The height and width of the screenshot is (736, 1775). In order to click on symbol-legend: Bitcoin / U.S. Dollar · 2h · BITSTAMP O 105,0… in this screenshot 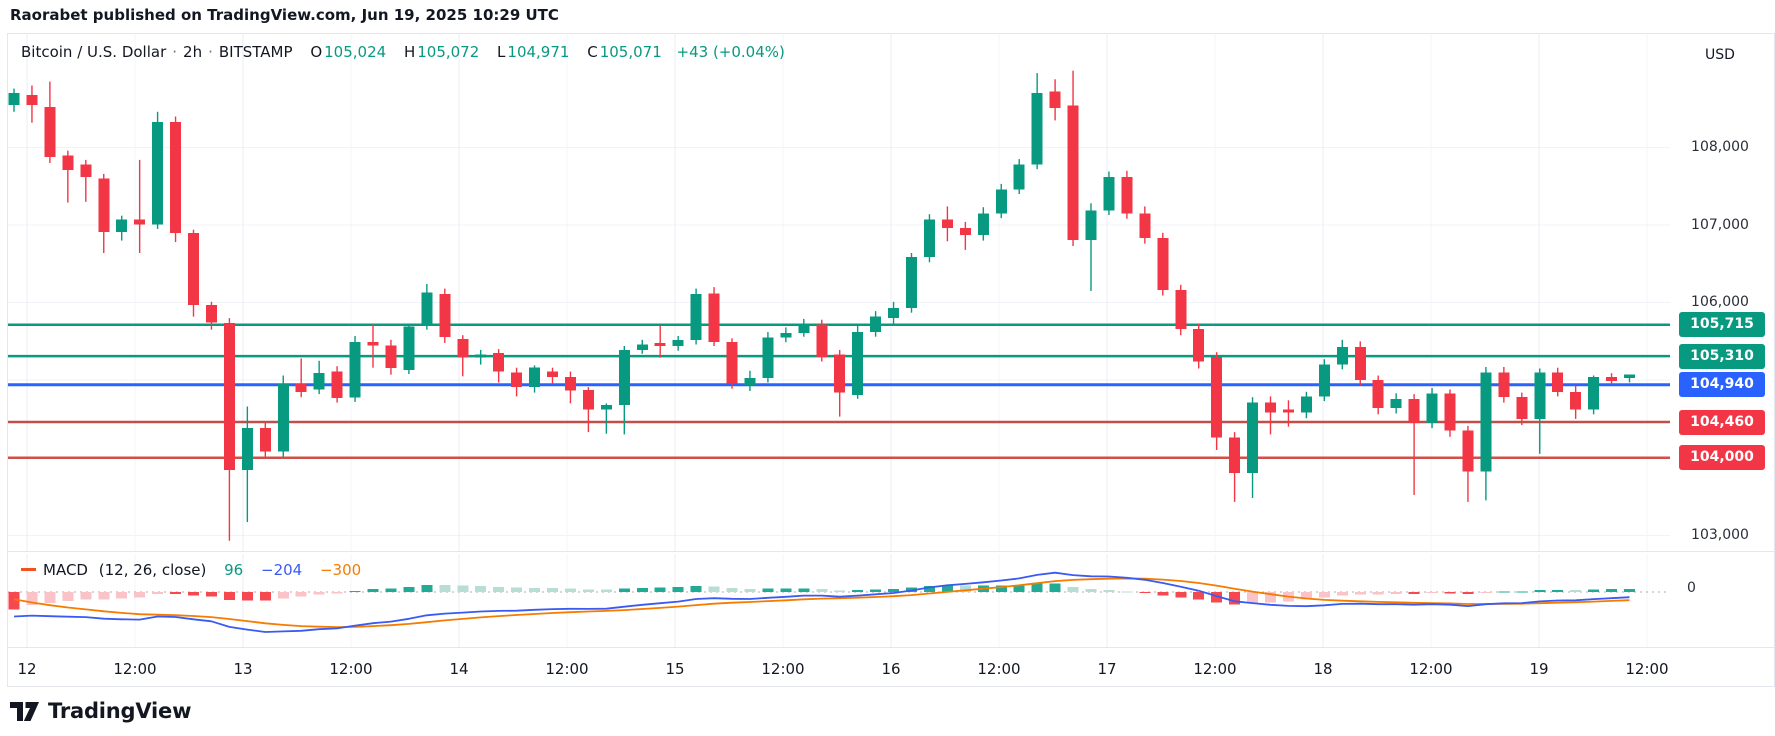, I will do `click(403, 52)`.